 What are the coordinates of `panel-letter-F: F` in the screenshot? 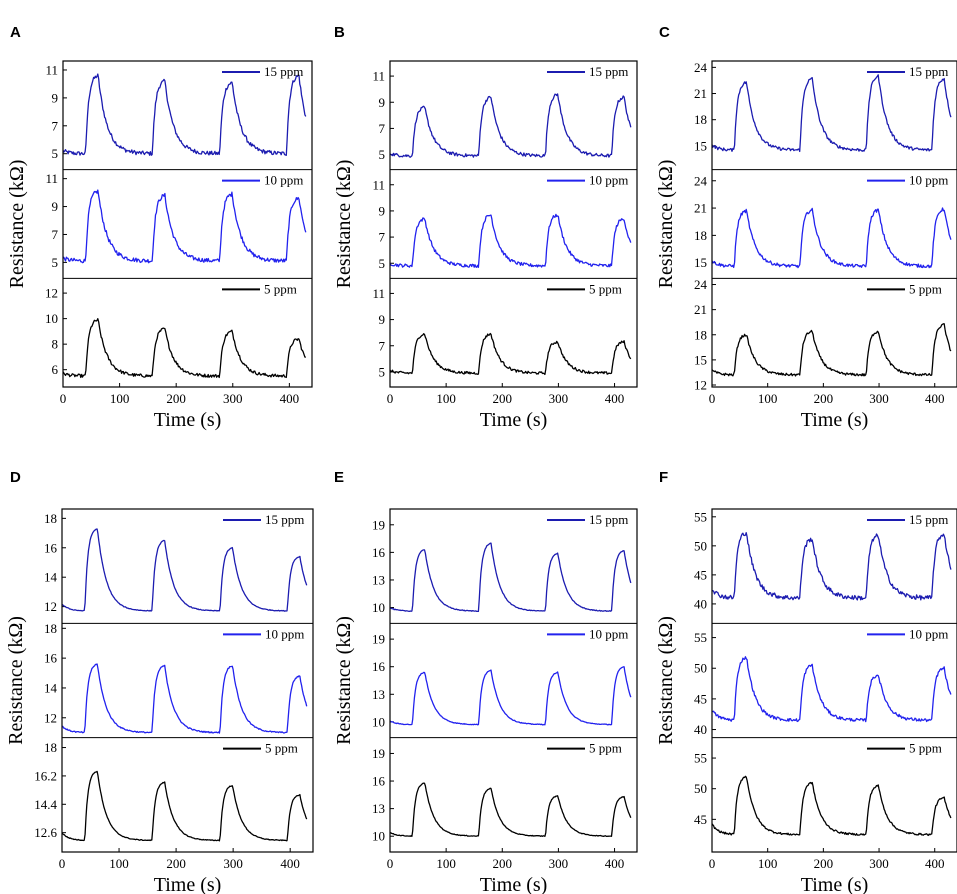 It's located at (663, 477).